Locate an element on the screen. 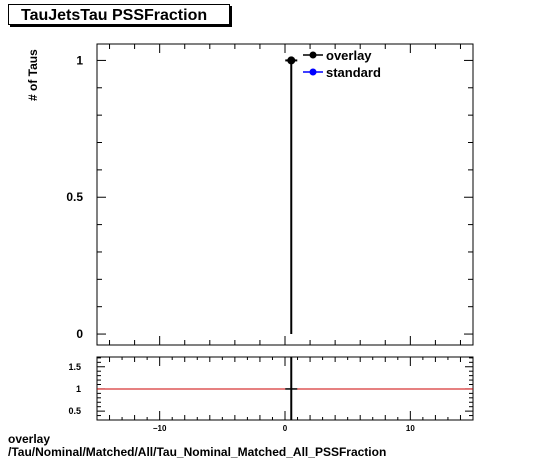 This screenshot has height=462, width=546. legend: overlay standard is located at coordinates (342, 64).